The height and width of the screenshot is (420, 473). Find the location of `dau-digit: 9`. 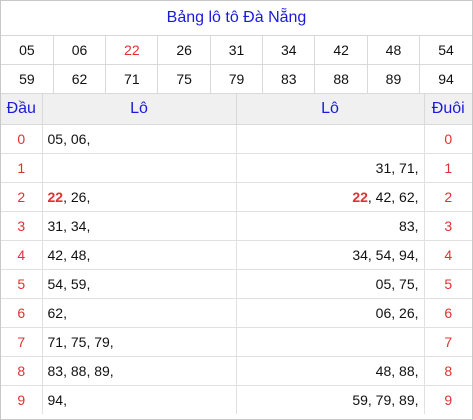

dau-digit: 9 is located at coordinates (22, 399).